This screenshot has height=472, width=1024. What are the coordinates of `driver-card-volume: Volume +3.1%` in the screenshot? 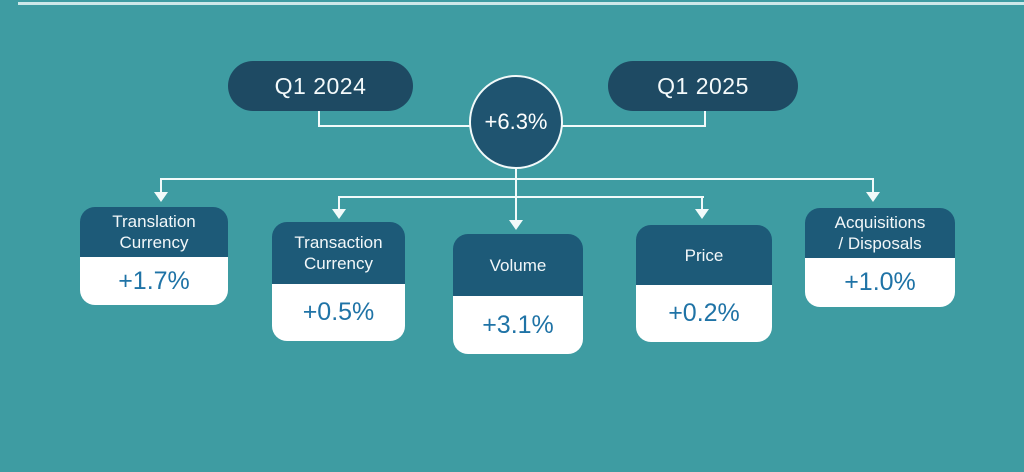 It's located at (518, 294).